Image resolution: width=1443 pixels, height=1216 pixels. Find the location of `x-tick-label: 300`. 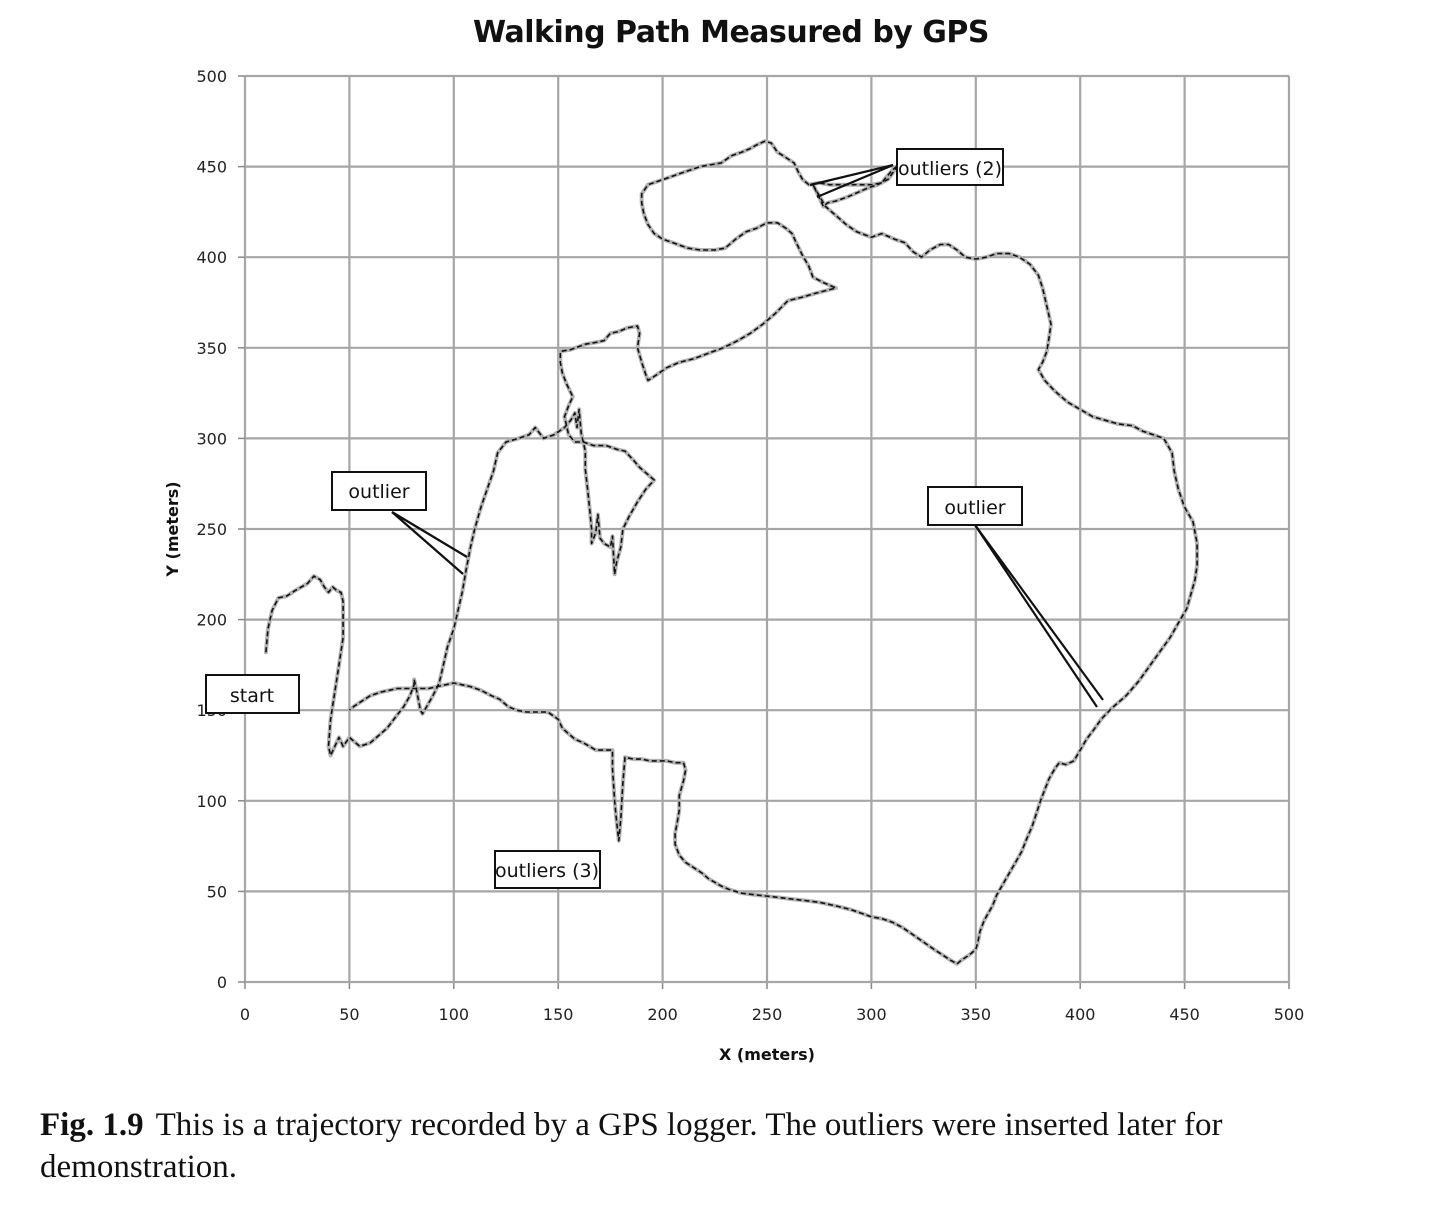

x-tick-label: 300 is located at coordinates (871, 1014).